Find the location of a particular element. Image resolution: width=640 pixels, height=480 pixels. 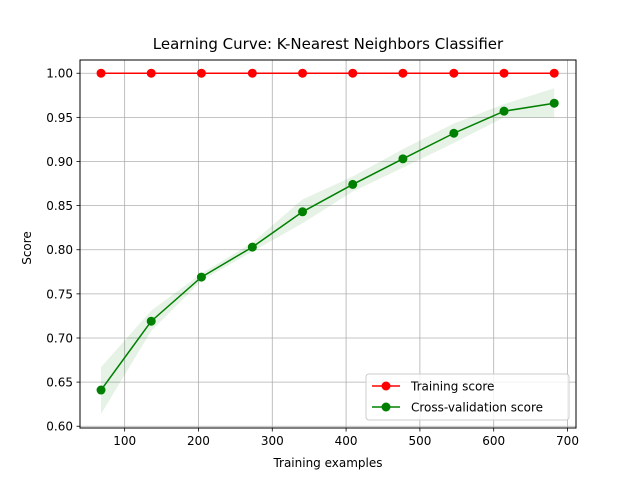

x-tick-label: 400 is located at coordinates (346, 441).